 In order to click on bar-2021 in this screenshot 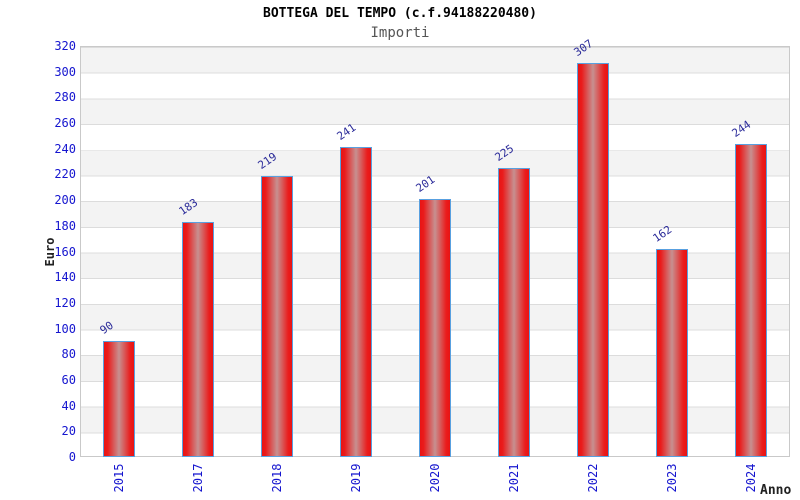, I will do `click(513, 312)`.